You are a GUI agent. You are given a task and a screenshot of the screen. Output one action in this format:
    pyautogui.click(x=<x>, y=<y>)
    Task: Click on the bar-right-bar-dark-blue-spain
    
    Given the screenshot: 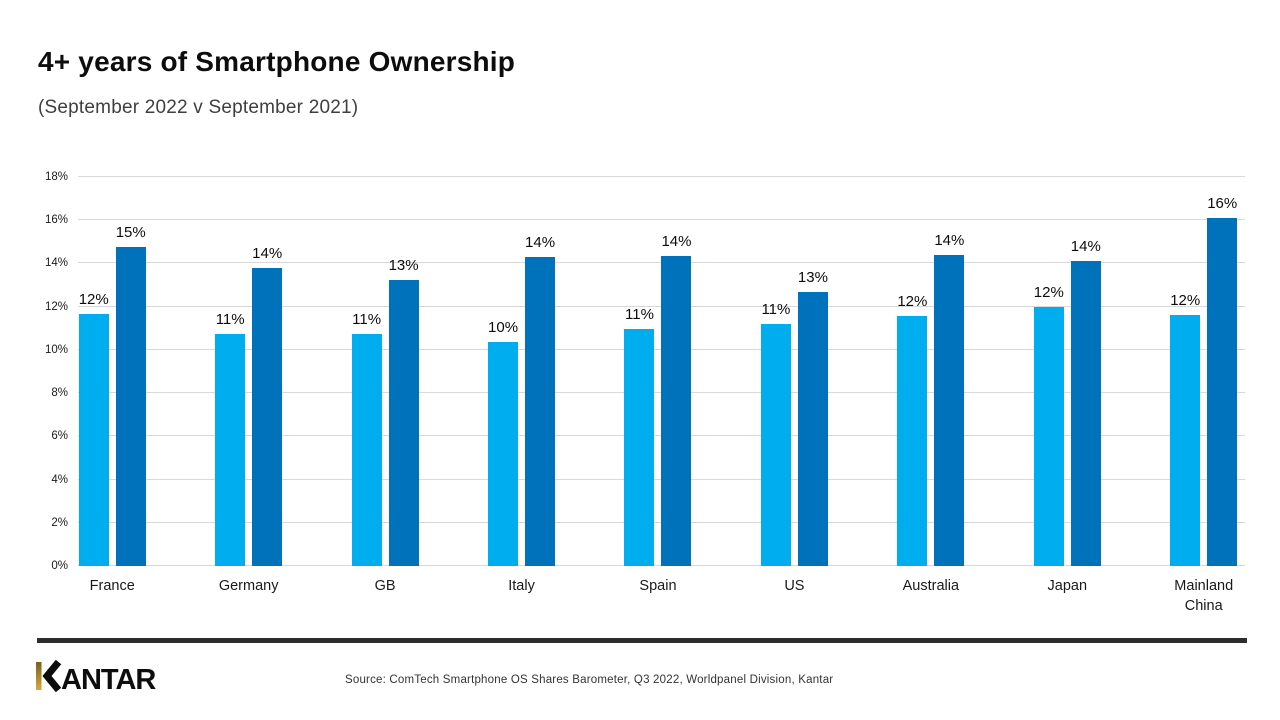 What is the action you would take?
    pyautogui.click(x=676, y=410)
    